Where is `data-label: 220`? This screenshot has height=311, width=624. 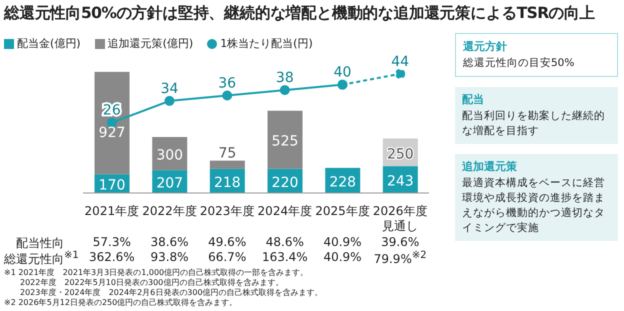
data-label: 220 is located at coordinates (285, 182).